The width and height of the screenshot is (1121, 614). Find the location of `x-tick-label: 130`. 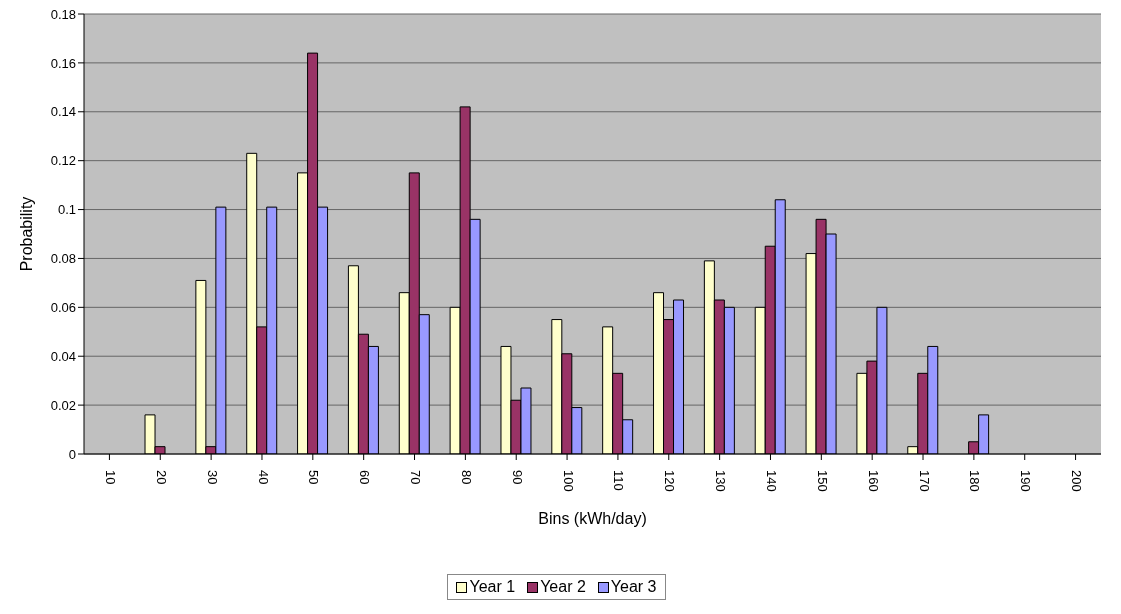

x-tick-label: 130 is located at coordinates (721, 481).